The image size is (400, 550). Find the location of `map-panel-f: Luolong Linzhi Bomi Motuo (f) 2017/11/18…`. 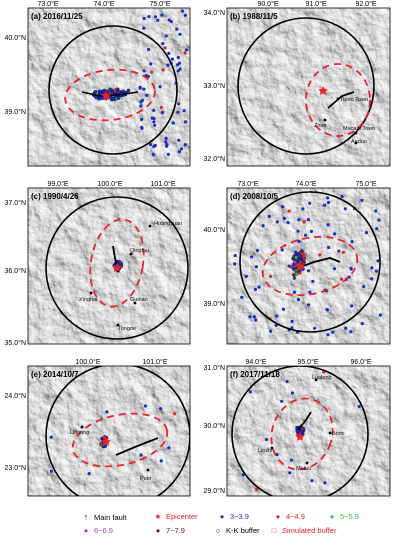

map-panel-f: Luolong Linzhi Bomi Motuo (f) 2017/11/18… is located at coordinates (297, 427).